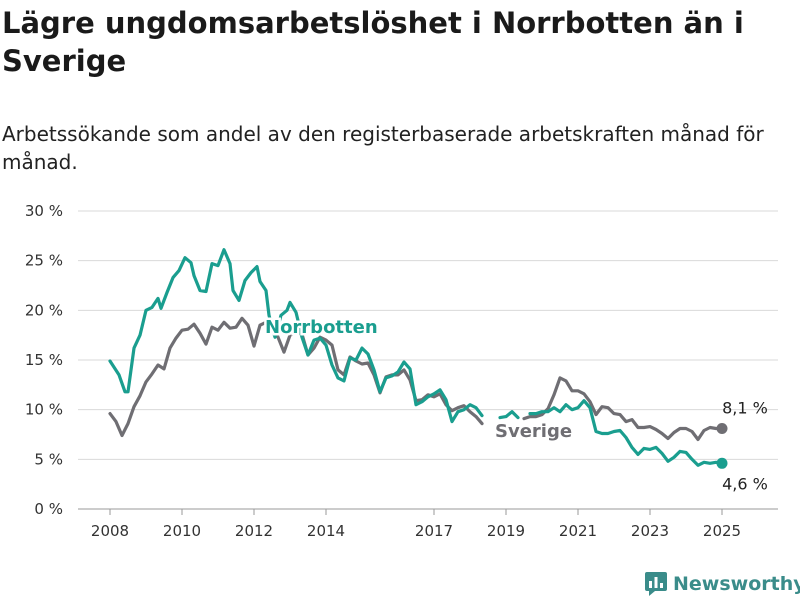 The image size is (800, 600). What do you see at coordinates (48, 509) in the screenshot?
I see `y-tick-label: 0 %` at bounding box center [48, 509].